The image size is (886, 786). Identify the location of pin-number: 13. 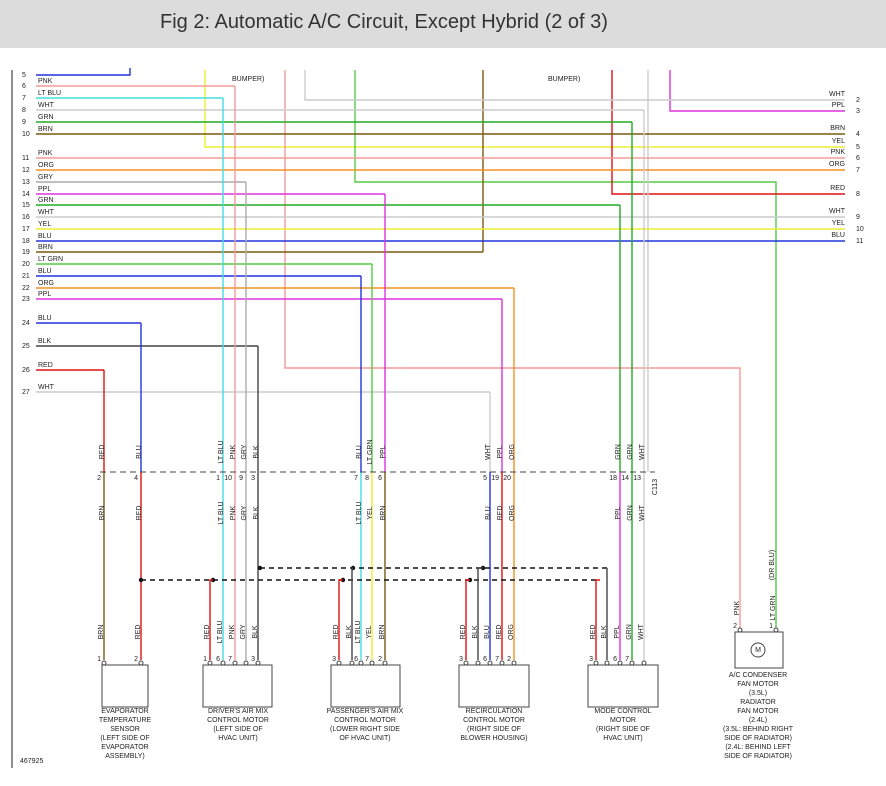
(26, 182).